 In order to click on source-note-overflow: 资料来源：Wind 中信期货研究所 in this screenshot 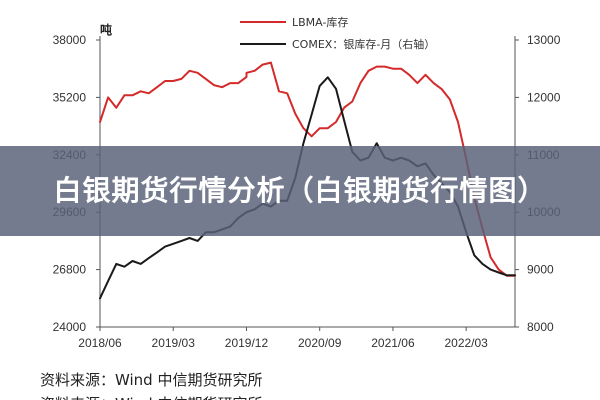, I will do `click(170, 396)`.